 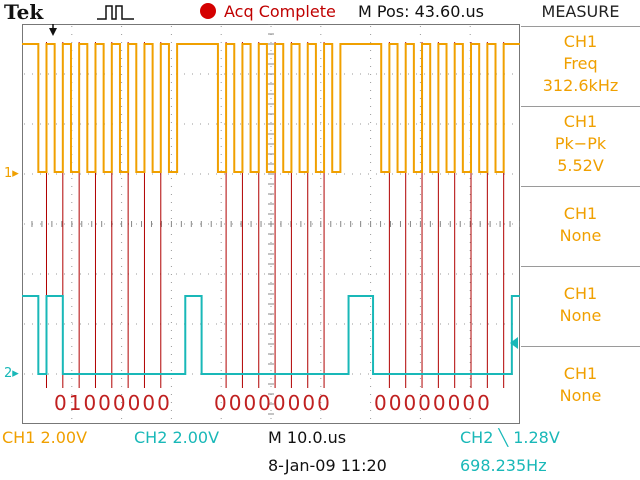 I want to click on measure-value: 312.6kHz, so click(x=580, y=85).